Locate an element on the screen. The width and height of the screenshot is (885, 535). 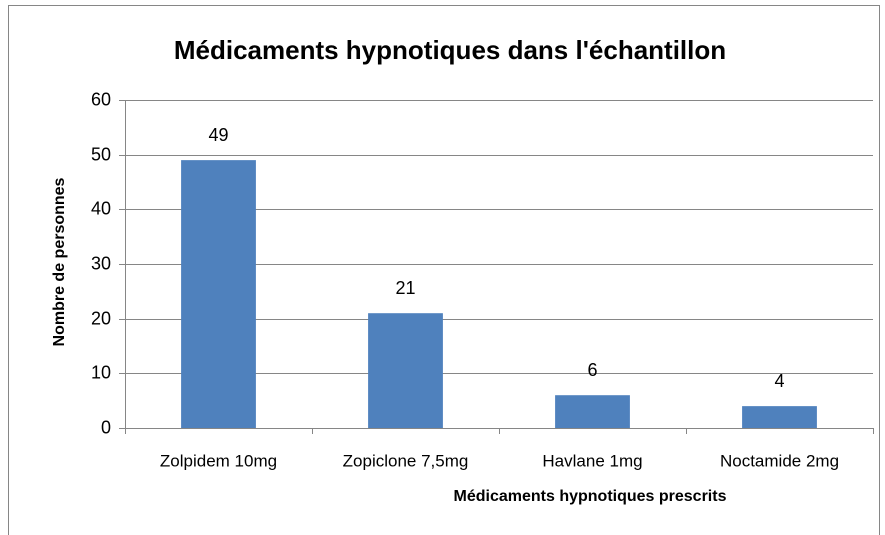
x-tick-label: Zopiclone 7,5mg is located at coordinates (406, 460).